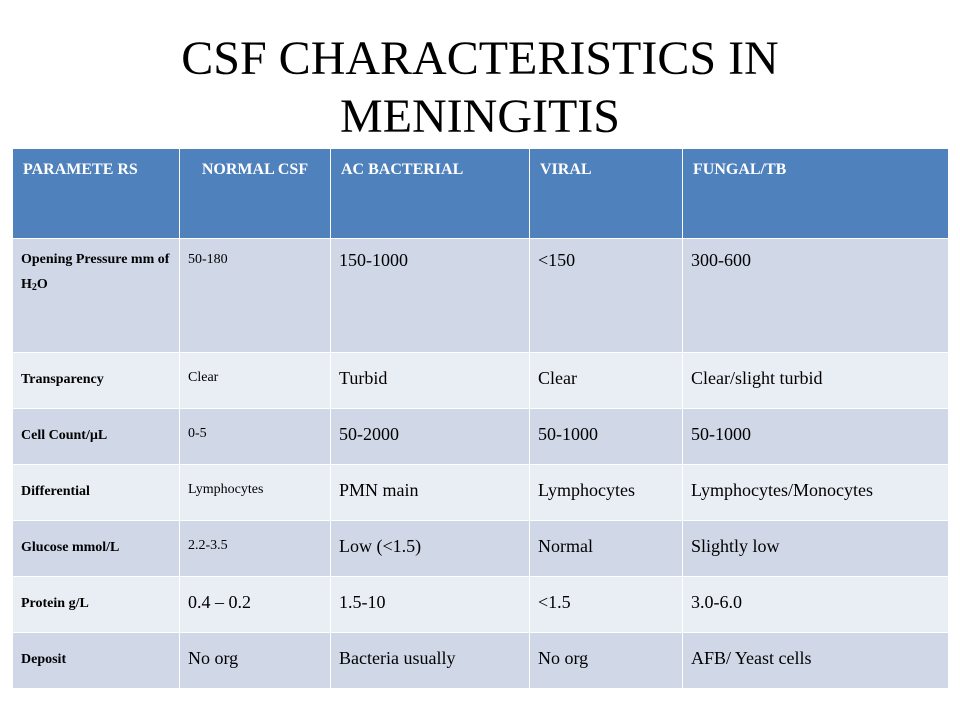  I want to click on cell-param-opening-pressure: Opening Pressure mm of H2O, so click(96, 295).